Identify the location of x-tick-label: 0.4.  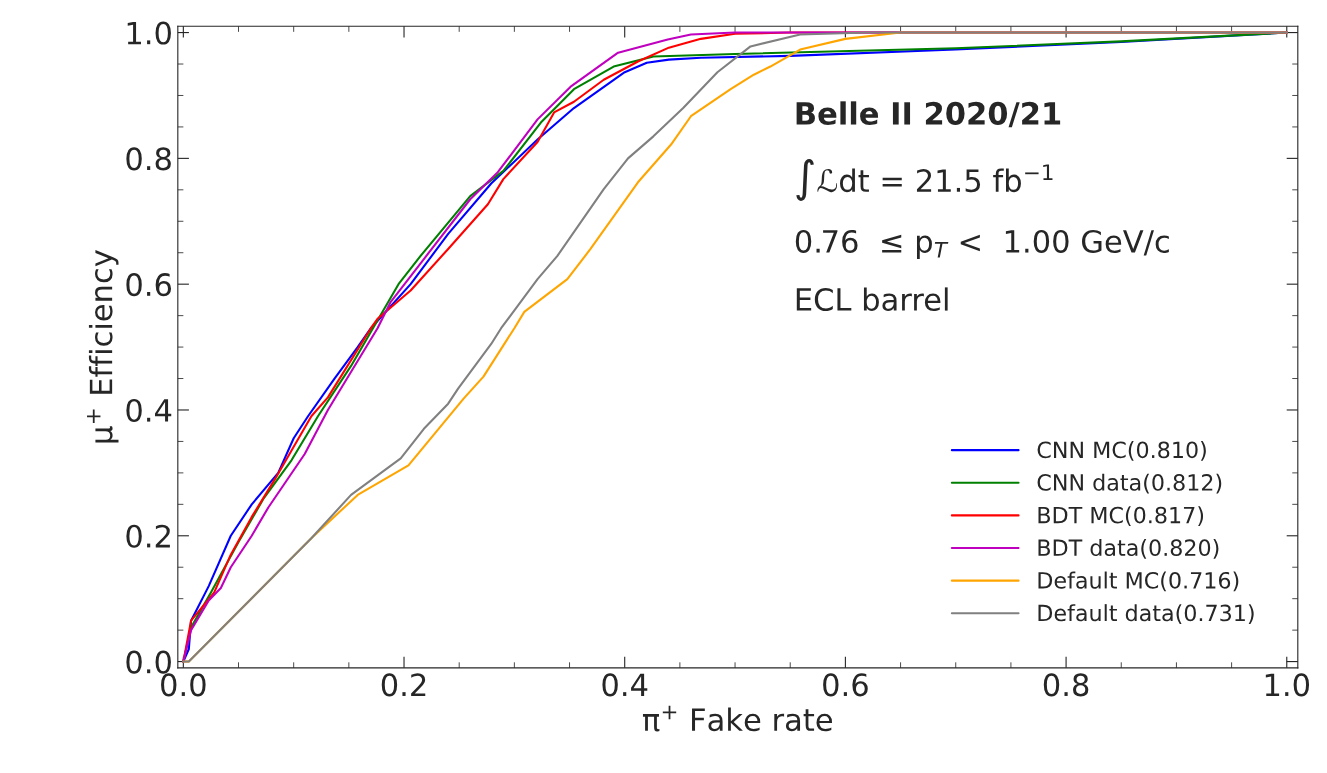
(625, 685).